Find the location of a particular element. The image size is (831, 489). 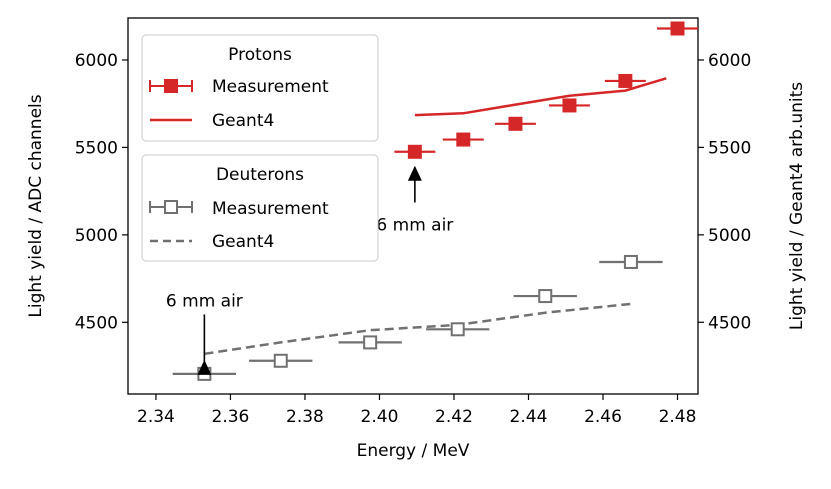

y-axis-left: 4500 5000 5500 6000 is located at coordinates (101, 192).